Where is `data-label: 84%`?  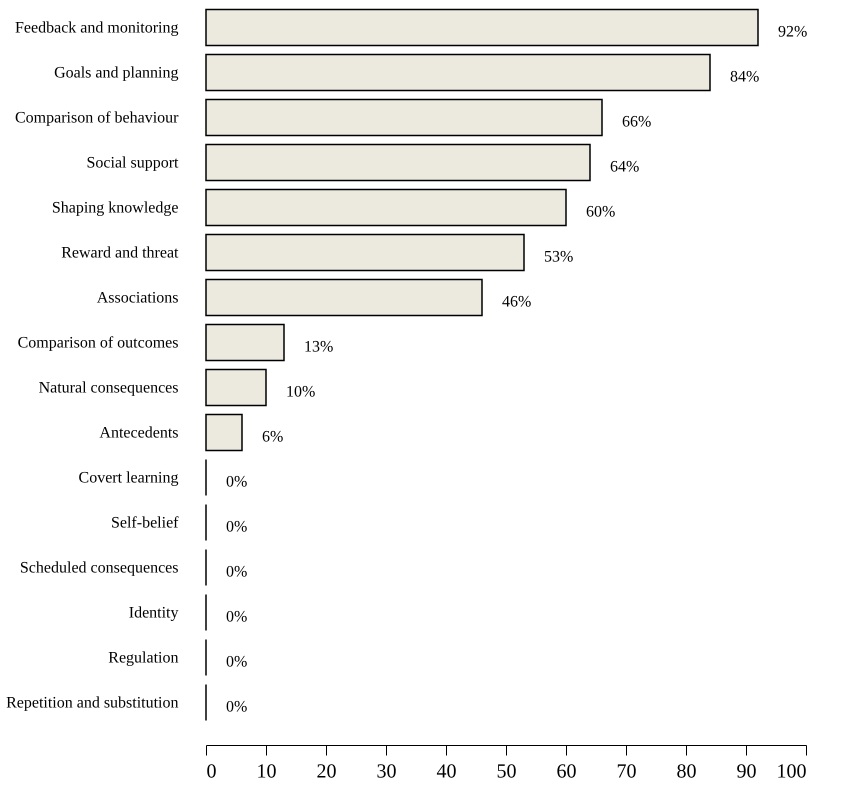
data-label: 84% is located at coordinates (745, 77).